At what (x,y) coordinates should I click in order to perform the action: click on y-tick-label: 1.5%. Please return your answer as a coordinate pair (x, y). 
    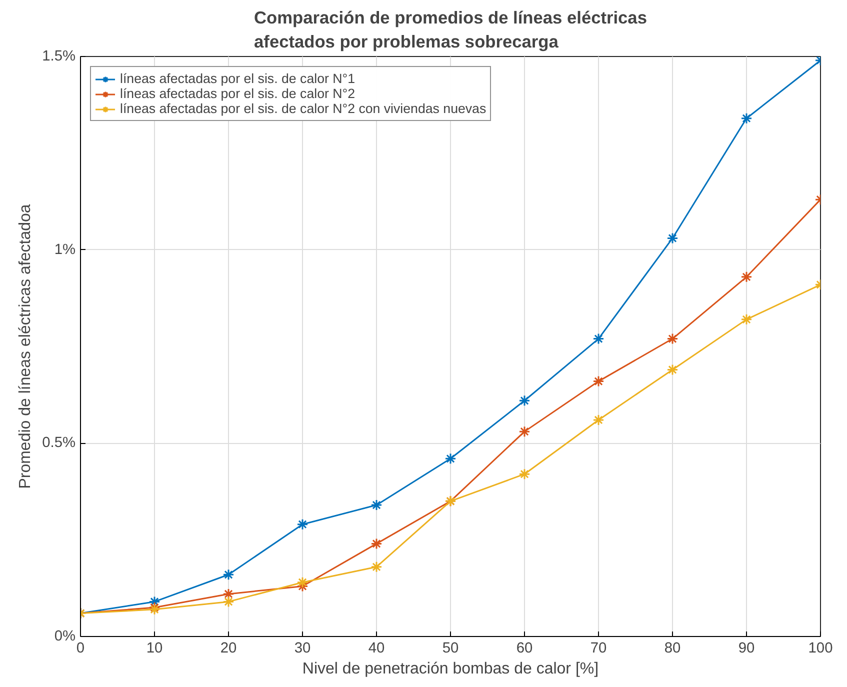
    Looking at the image, I should click on (59, 56).